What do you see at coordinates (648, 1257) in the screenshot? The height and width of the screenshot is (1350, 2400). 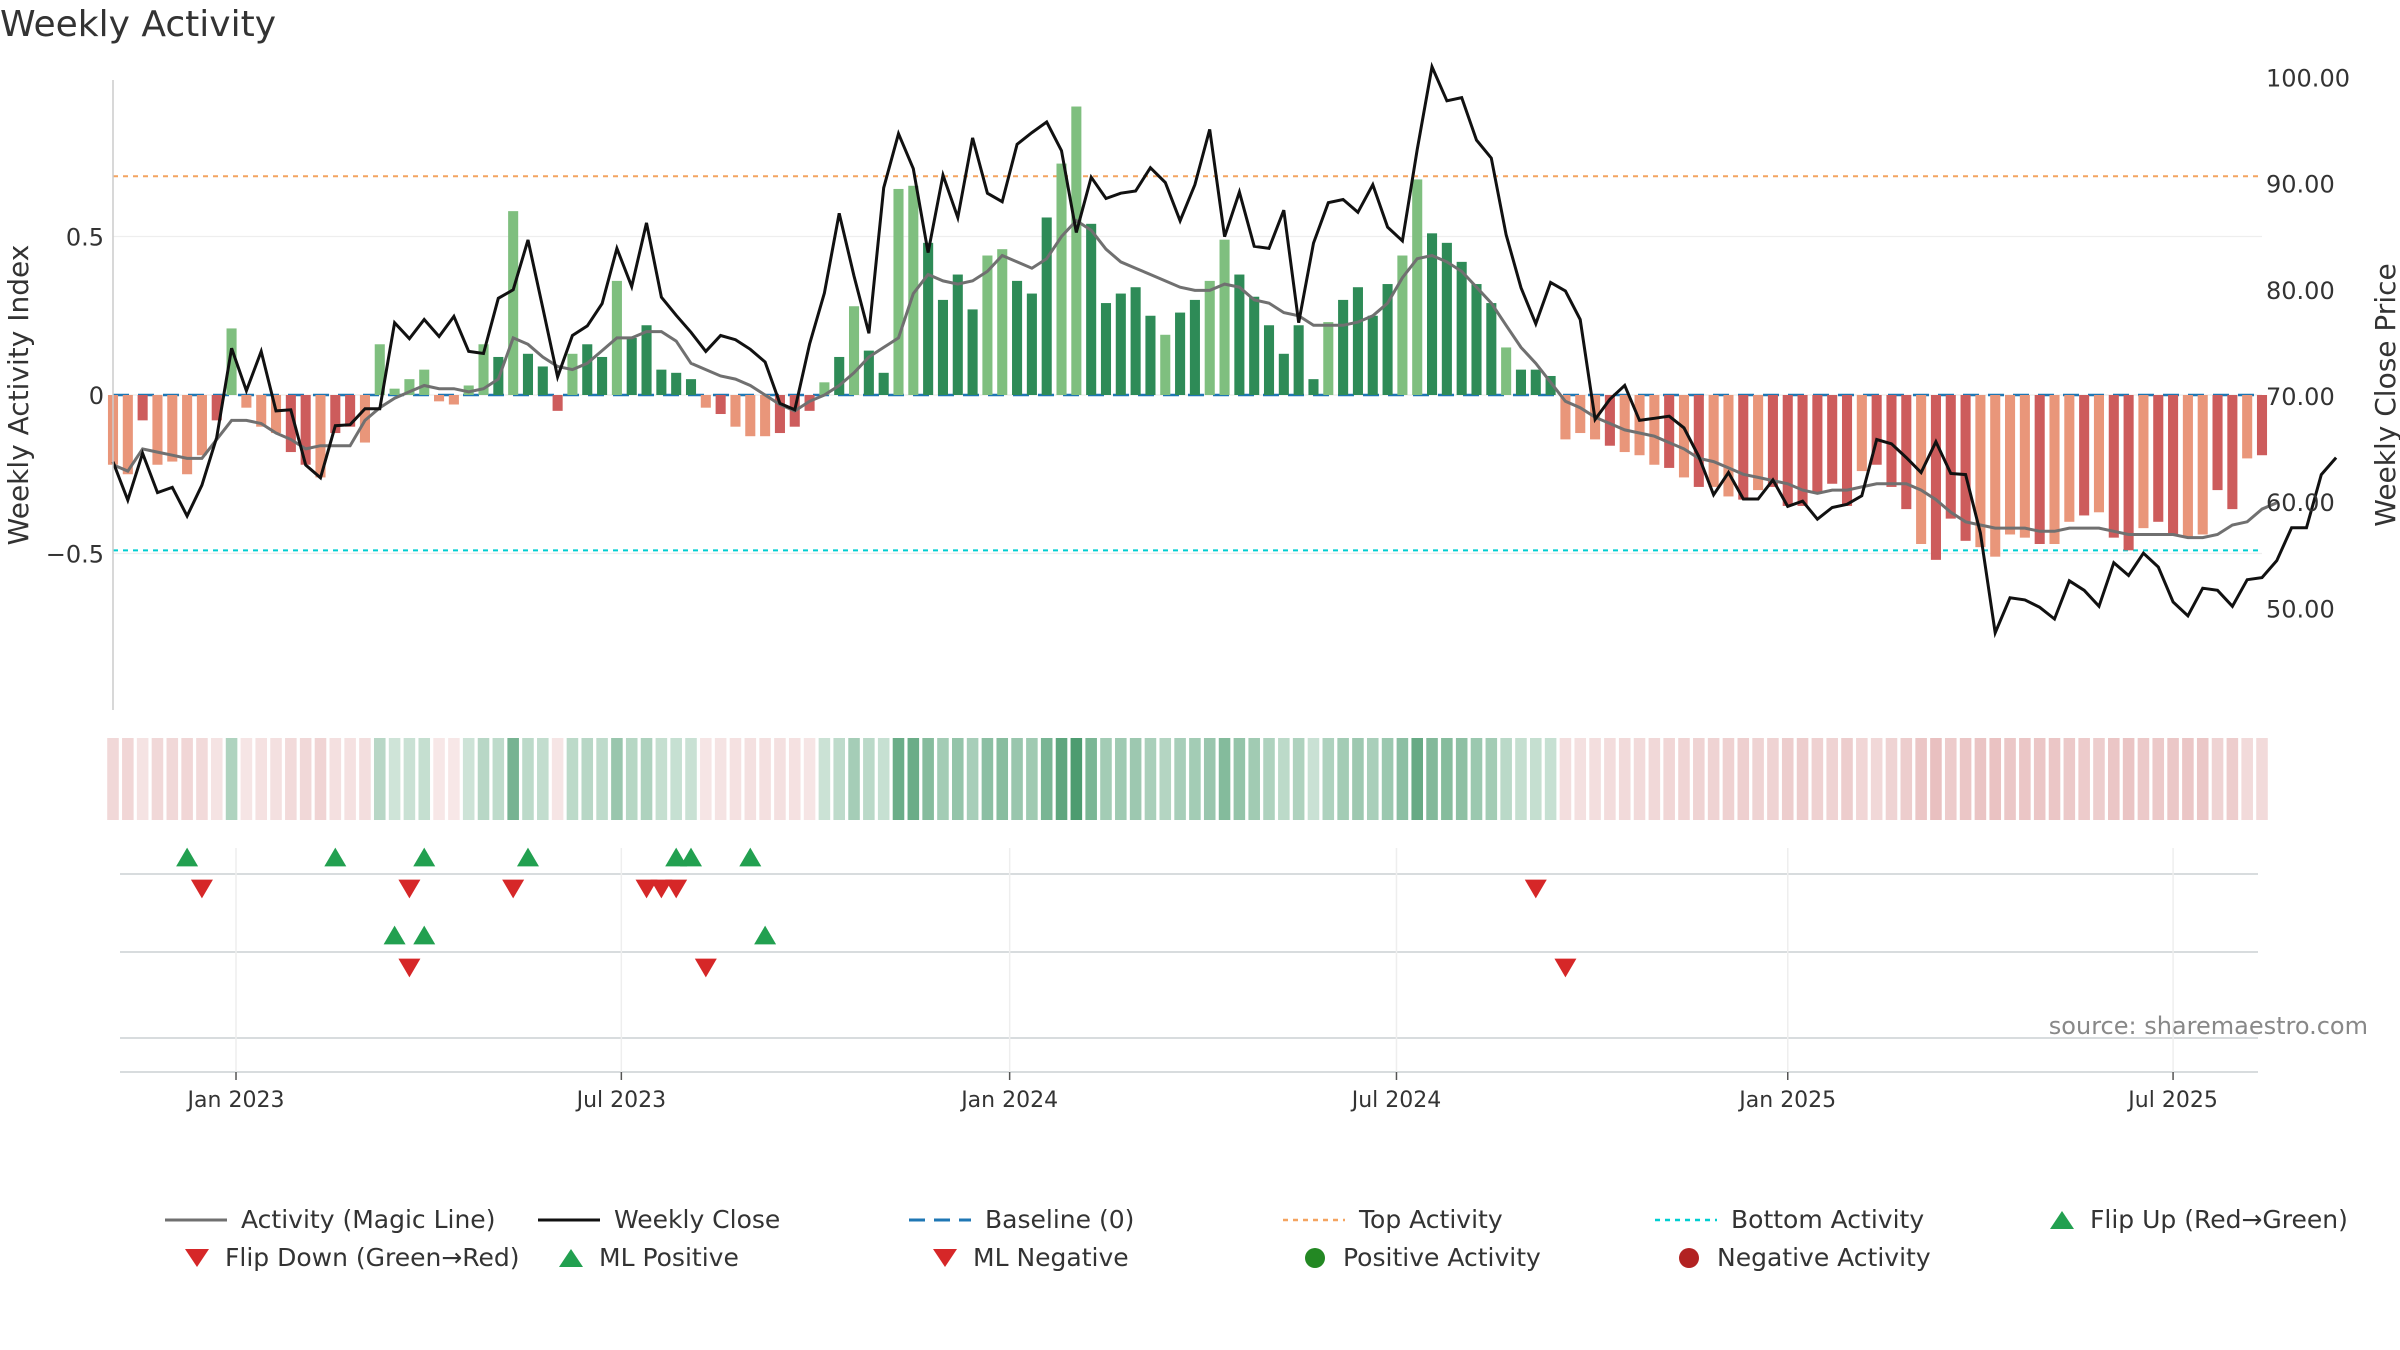 I see `legend-item: ML Positive` at bounding box center [648, 1257].